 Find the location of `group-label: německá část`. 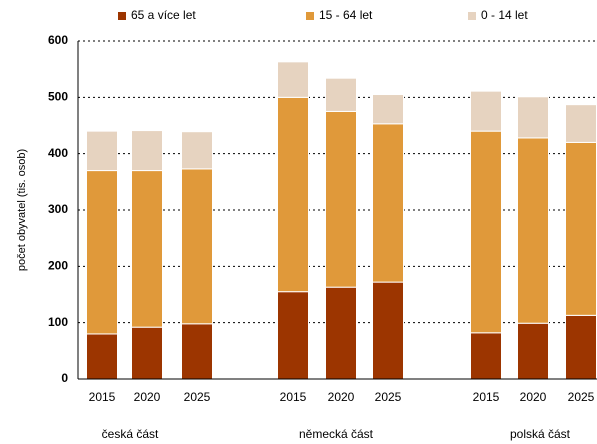

group-label: německá část is located at coordinates (336, 434).